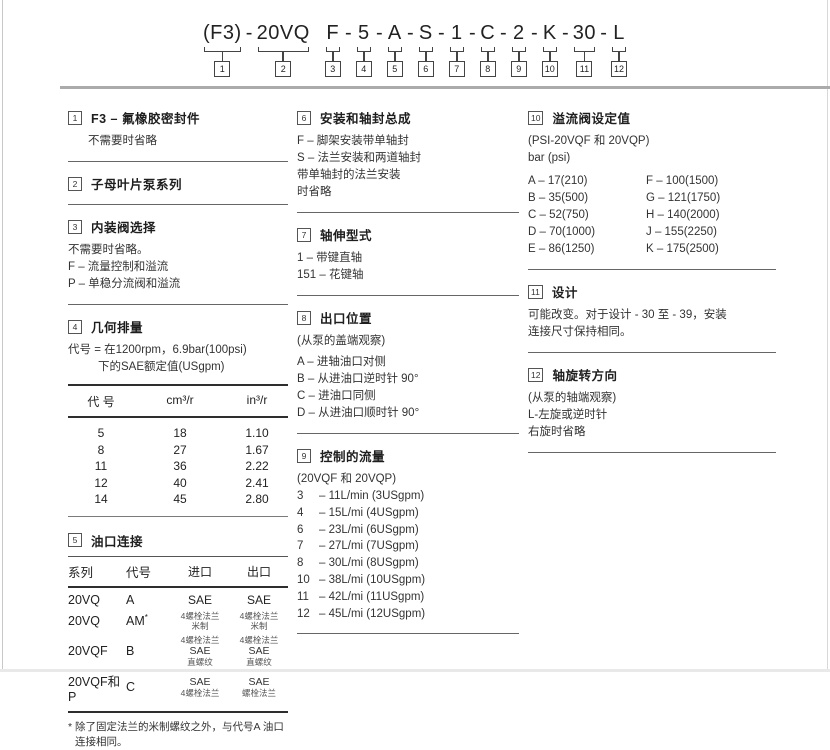  I want to click on text-line: F – 流量控制和溢流, so click(118, 267).